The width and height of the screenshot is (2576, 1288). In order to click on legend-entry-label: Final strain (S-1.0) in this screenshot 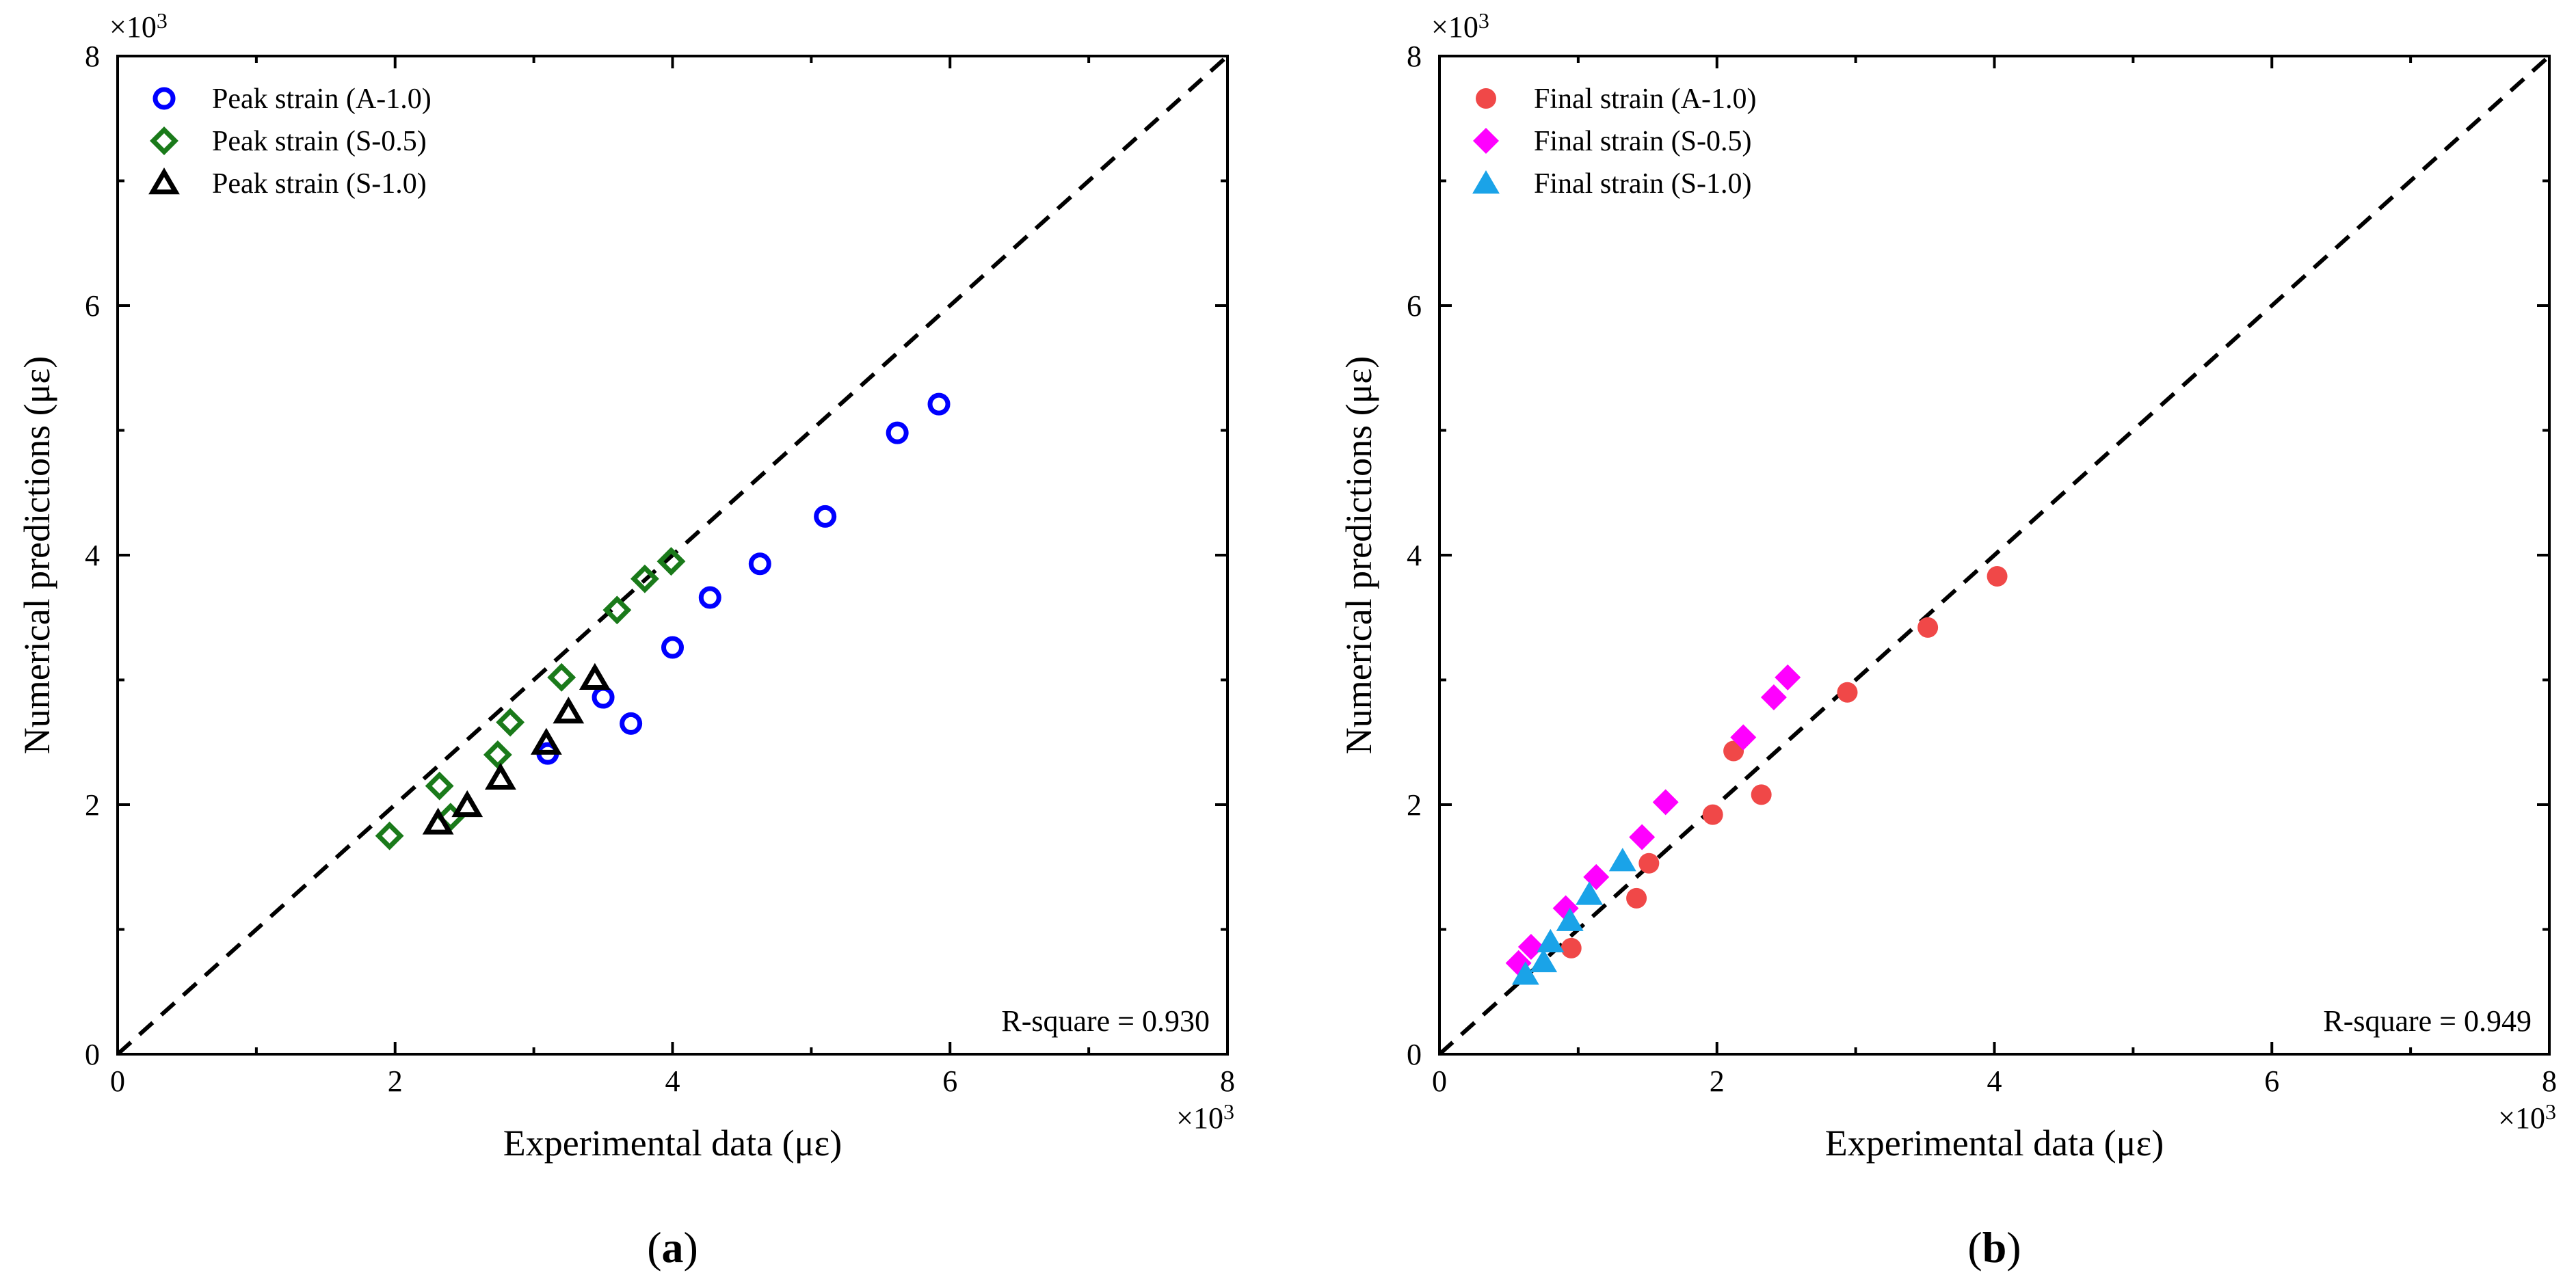, I will do `click(1642, 184)`.